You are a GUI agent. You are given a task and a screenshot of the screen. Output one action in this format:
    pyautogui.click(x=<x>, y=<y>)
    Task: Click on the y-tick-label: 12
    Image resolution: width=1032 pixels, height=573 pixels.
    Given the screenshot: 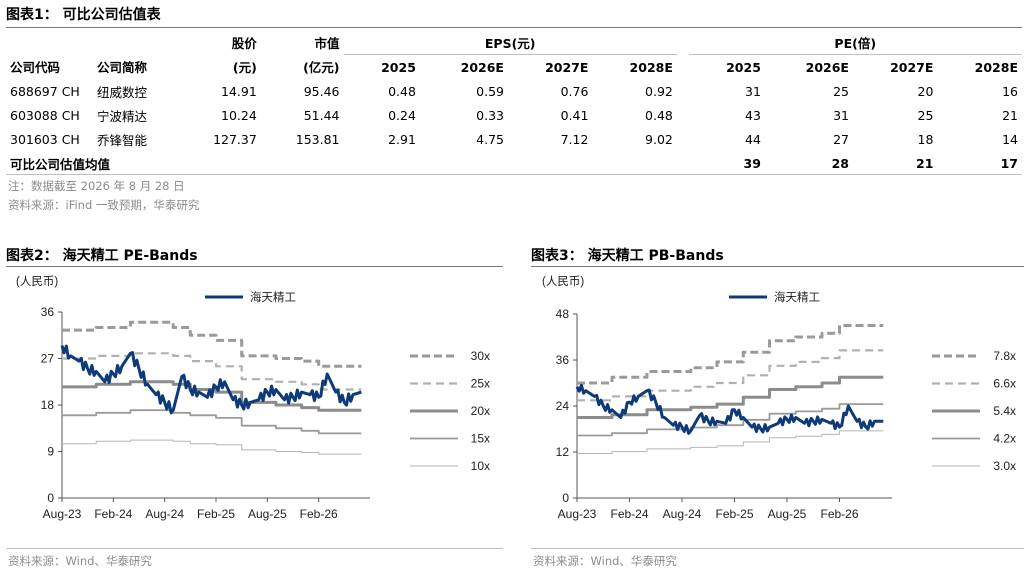 What is the action you would take?
    pyautogui.click(x=563, y=452)
    